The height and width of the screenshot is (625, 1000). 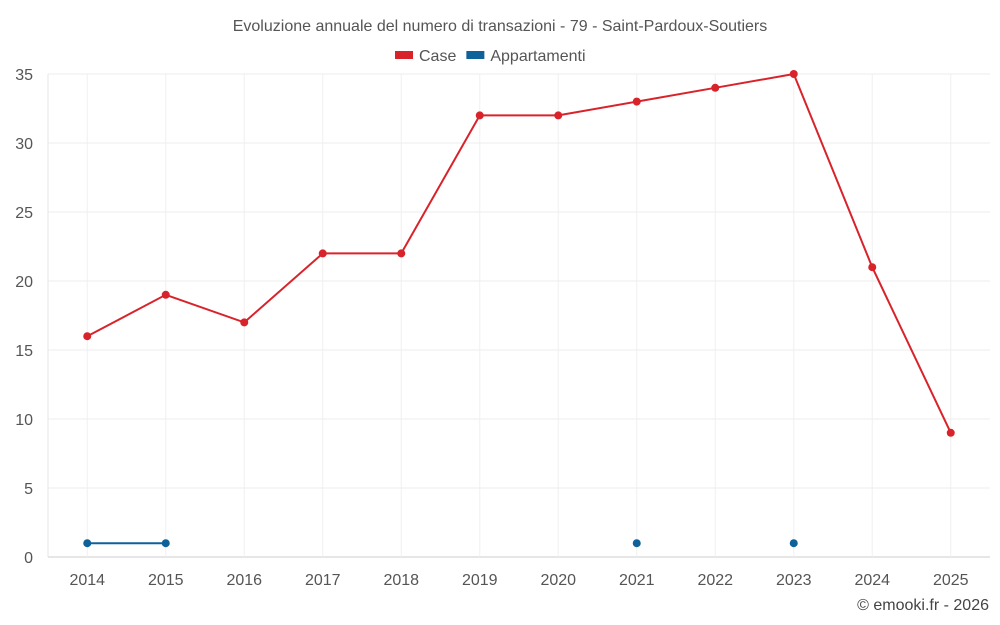 What do you see at coordinates (794, 580) in the screenshot?
I see `x-tick-label: 2023` at bounding box center [794, 580].